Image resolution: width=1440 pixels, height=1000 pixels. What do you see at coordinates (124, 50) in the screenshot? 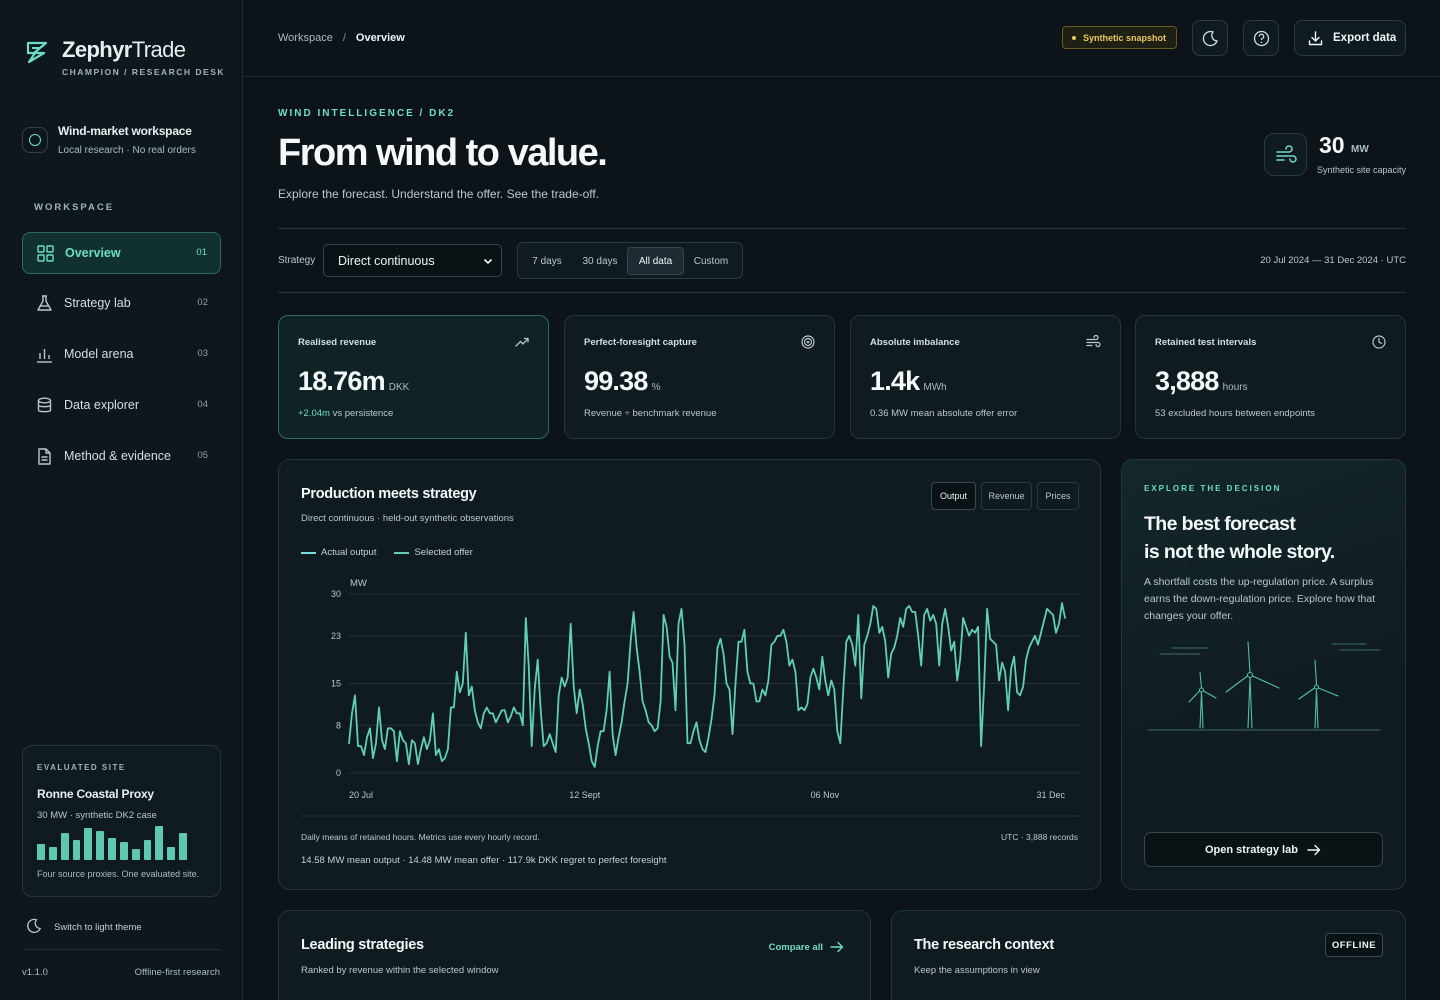
I see `brand-name: ZephyrTrade` at bounding box center [124, 50].